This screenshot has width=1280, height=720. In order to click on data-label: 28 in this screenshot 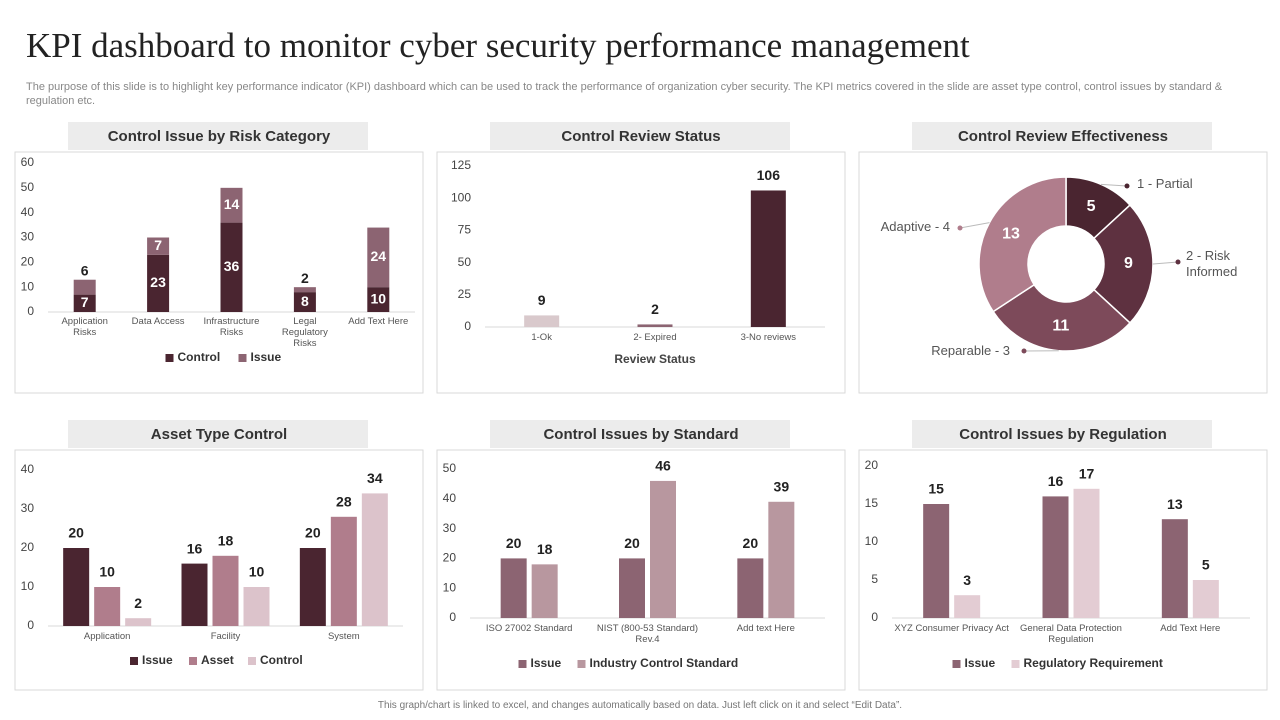, I will do `click(344, 502)`.